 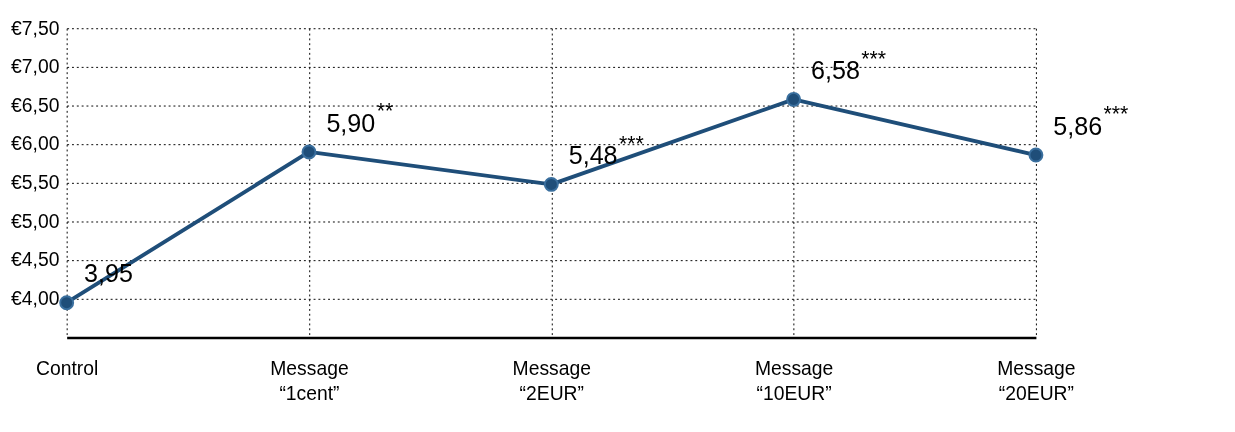 I want to click on x-tick-label: Message “1cent”, so click(x=309, y=380).